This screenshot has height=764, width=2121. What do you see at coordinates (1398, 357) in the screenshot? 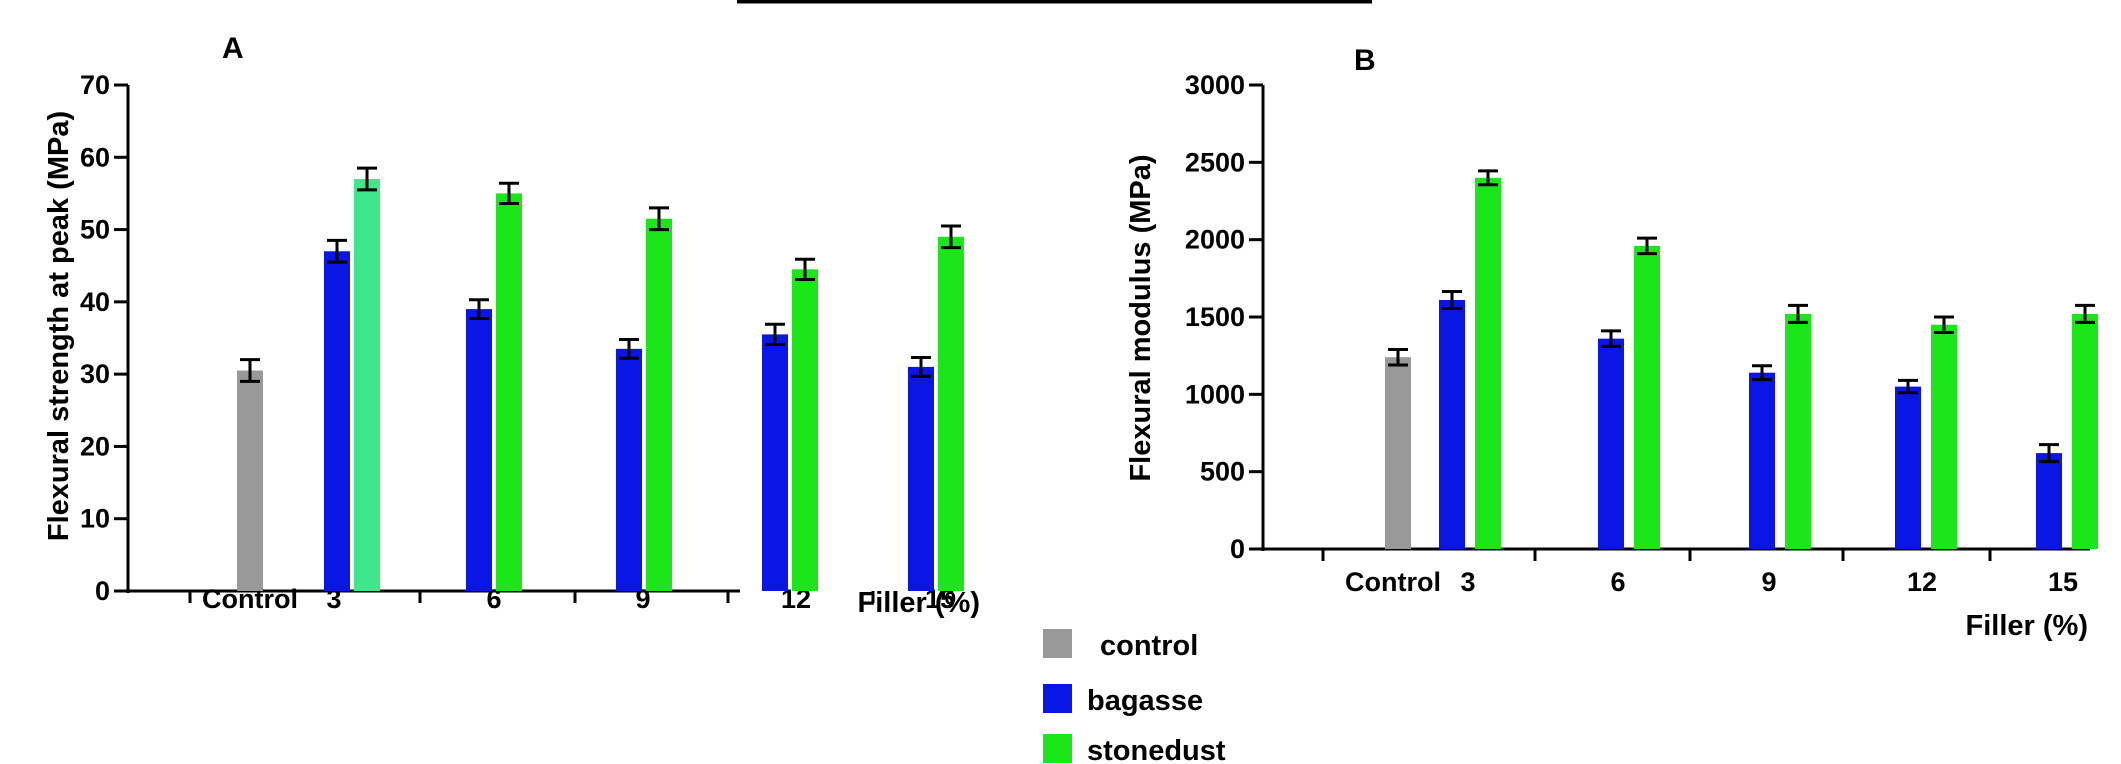
I see `error-bar-b-control-Control` at bounding box center [1398, 357].